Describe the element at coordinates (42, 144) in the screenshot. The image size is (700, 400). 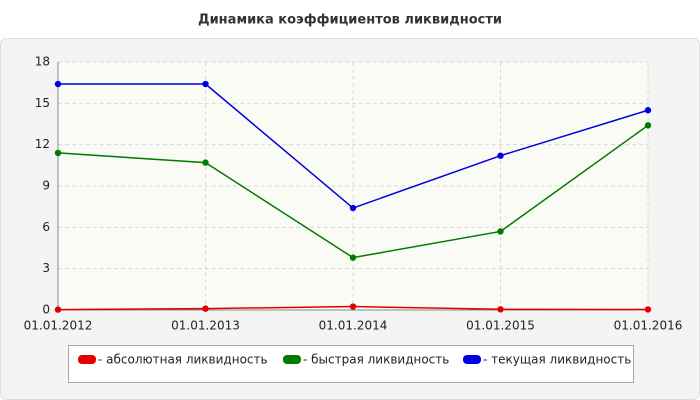
I see `y-tick-label: 12` at that location.